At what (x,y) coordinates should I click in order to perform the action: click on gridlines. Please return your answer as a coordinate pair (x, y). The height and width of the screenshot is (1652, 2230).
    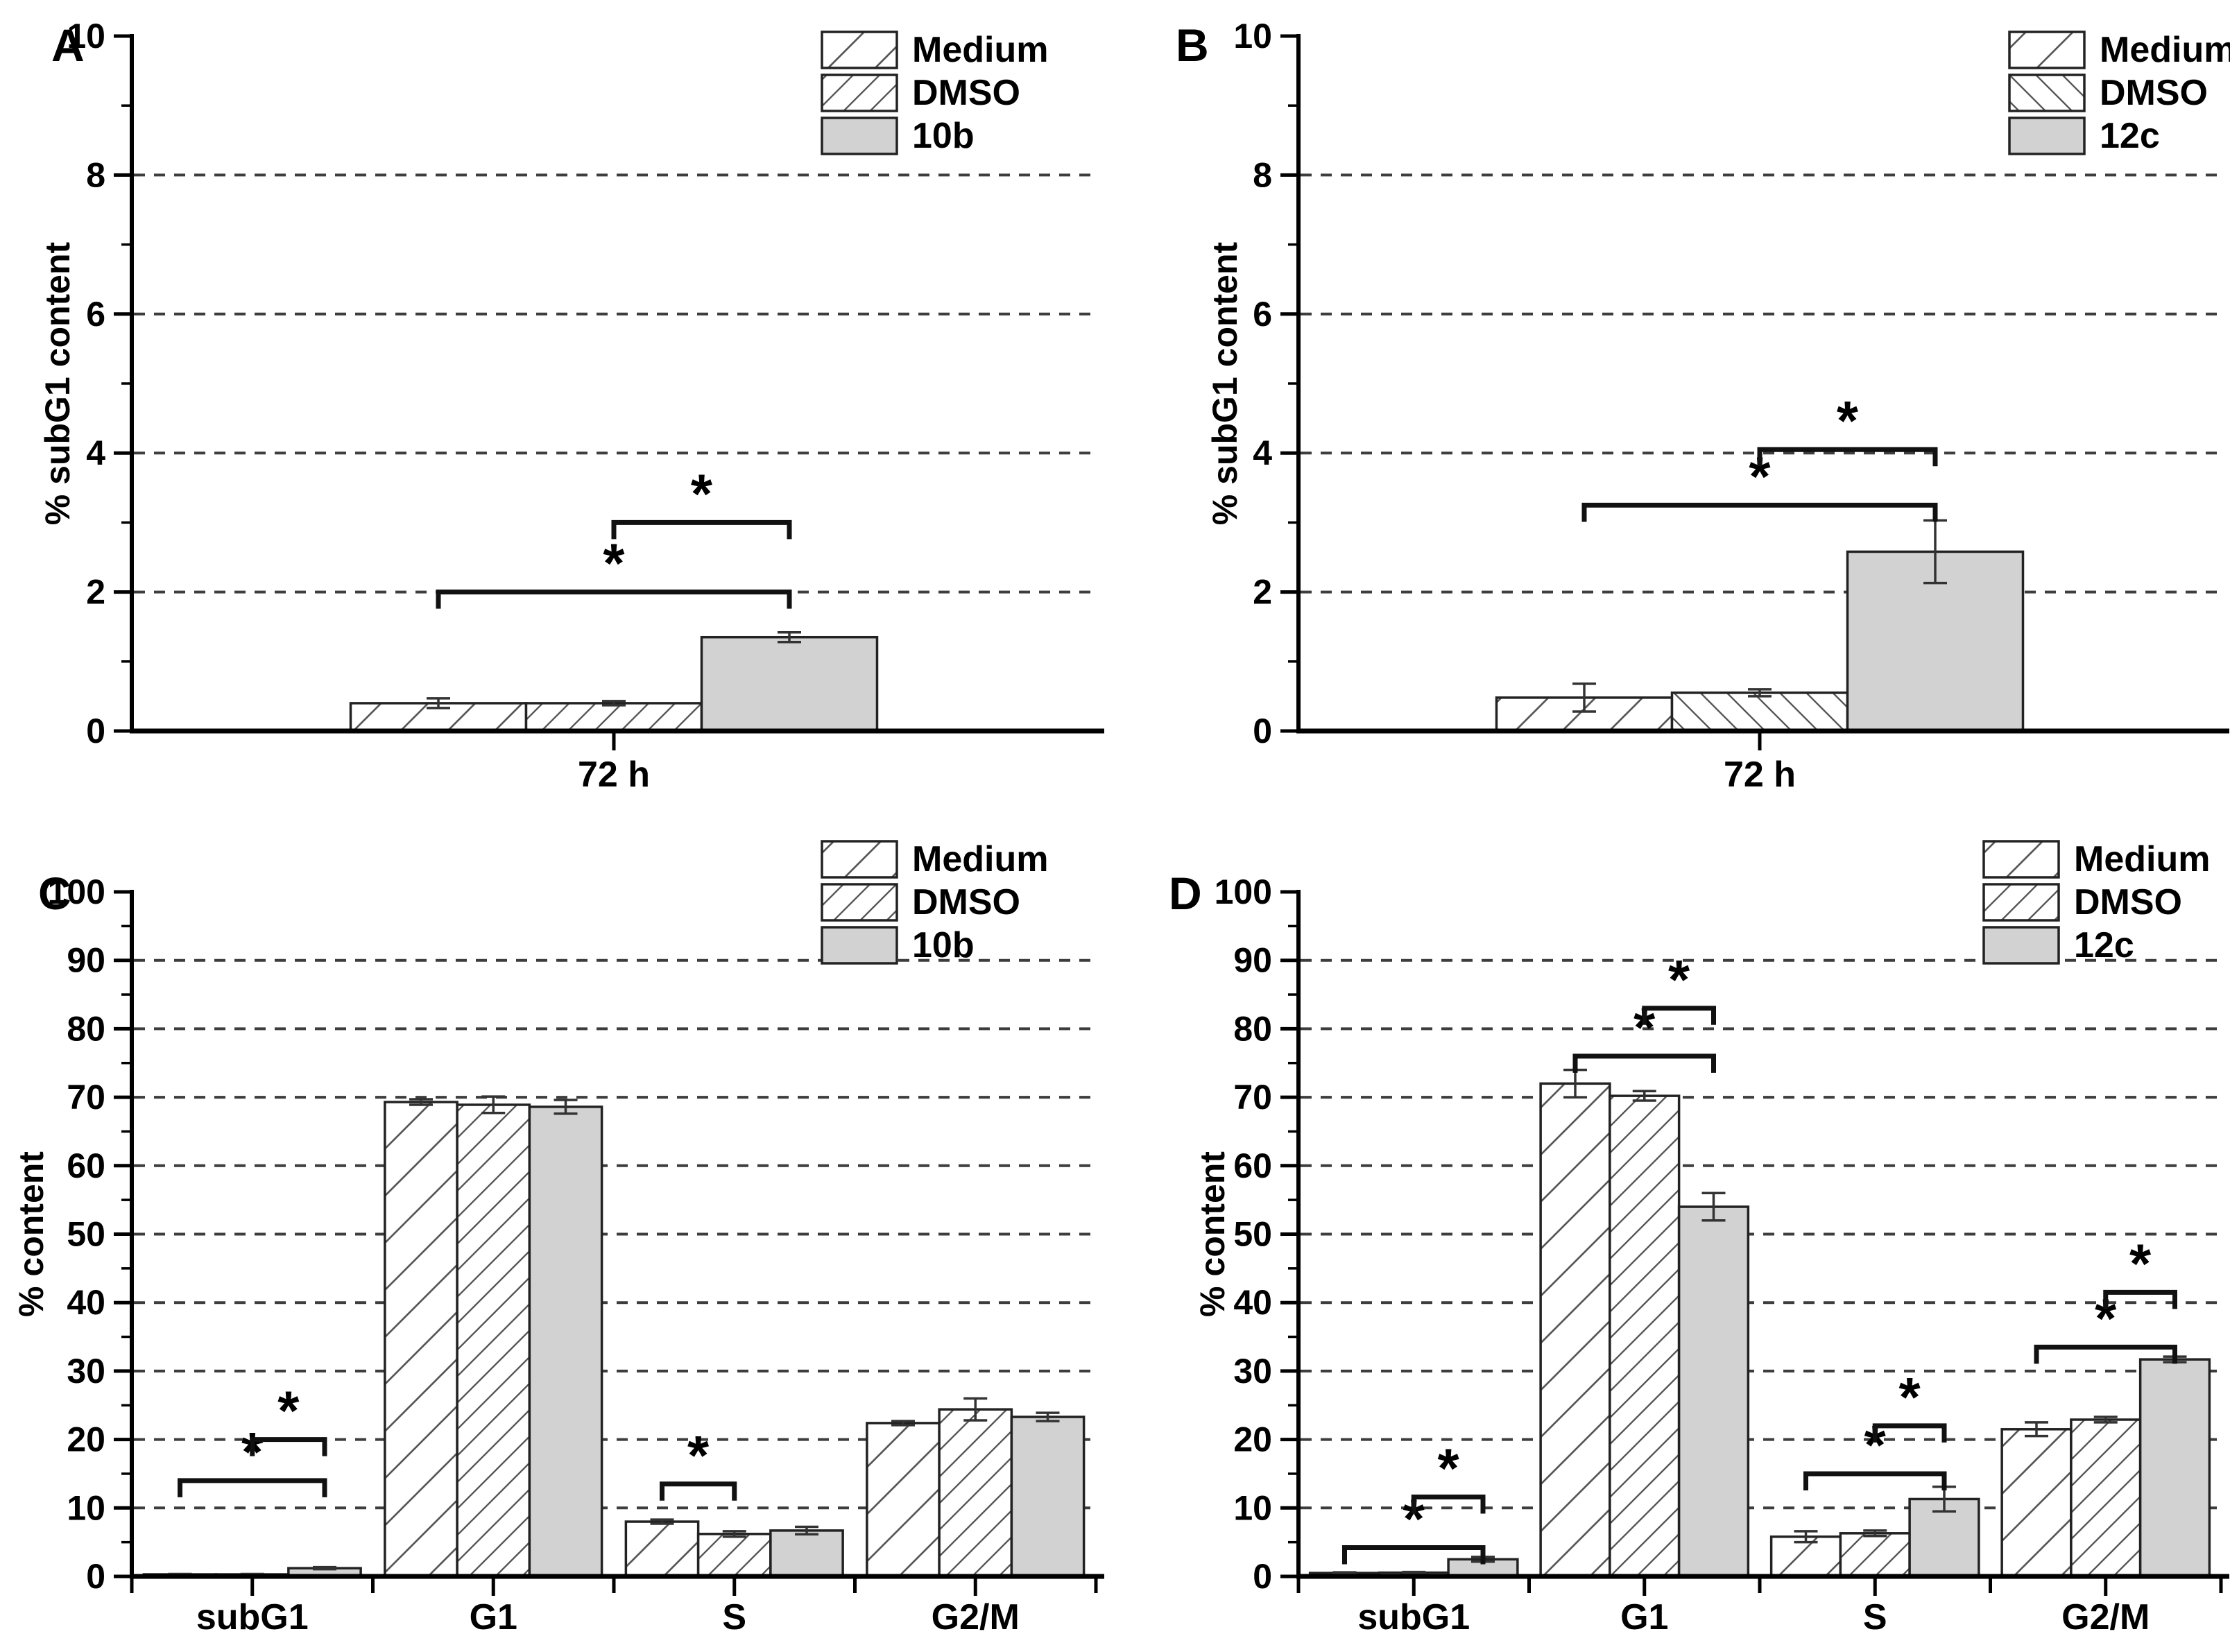
    Looking at the image, I should click on (1761, 384).